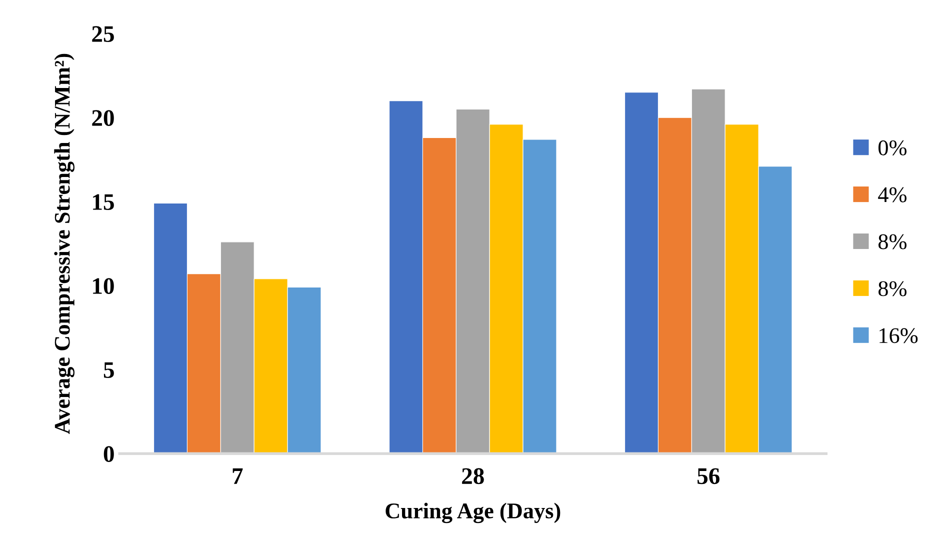 The width and height of the screenshot is (942, 560). Describe the element at coordinates (103, 34) in the screenshot. I see `y-tick-label: 25` at that location.